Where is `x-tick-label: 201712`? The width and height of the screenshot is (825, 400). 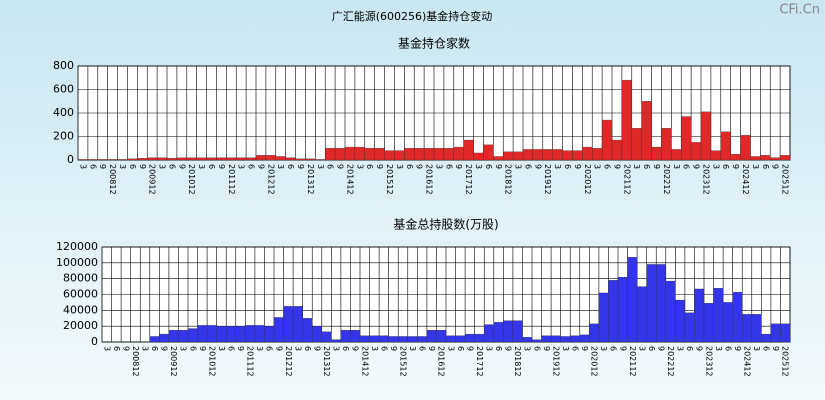
x-tick-label: 201712 is located at coordinates (479, 361).